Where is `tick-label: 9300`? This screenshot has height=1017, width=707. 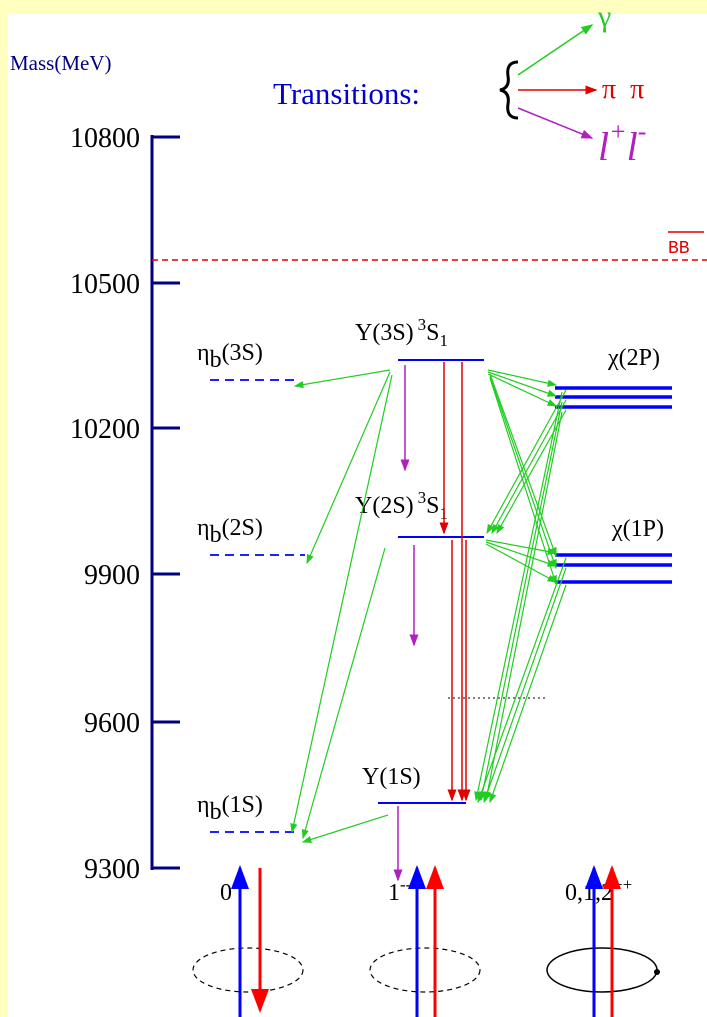 tick-label: 9300 is located at coordinates (112, 869).